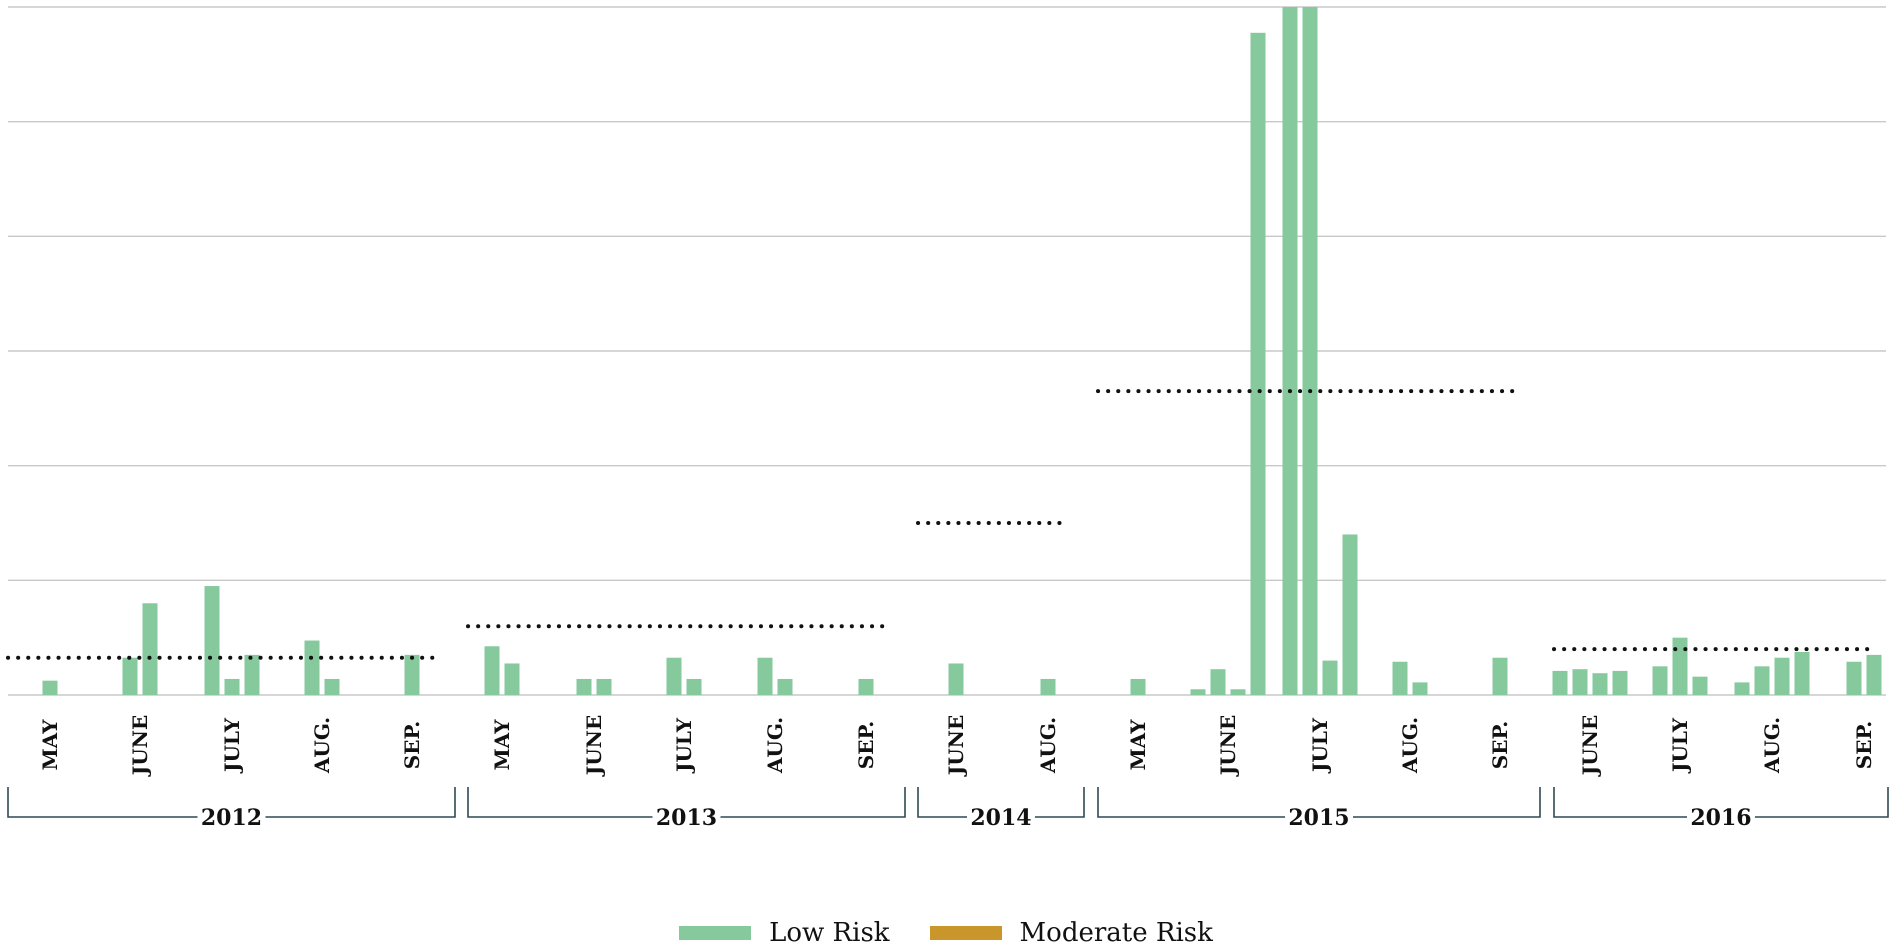 The height and width of the screenshot is (948, 1892). I want to click on year-label: 2016, so click(1720, 818).